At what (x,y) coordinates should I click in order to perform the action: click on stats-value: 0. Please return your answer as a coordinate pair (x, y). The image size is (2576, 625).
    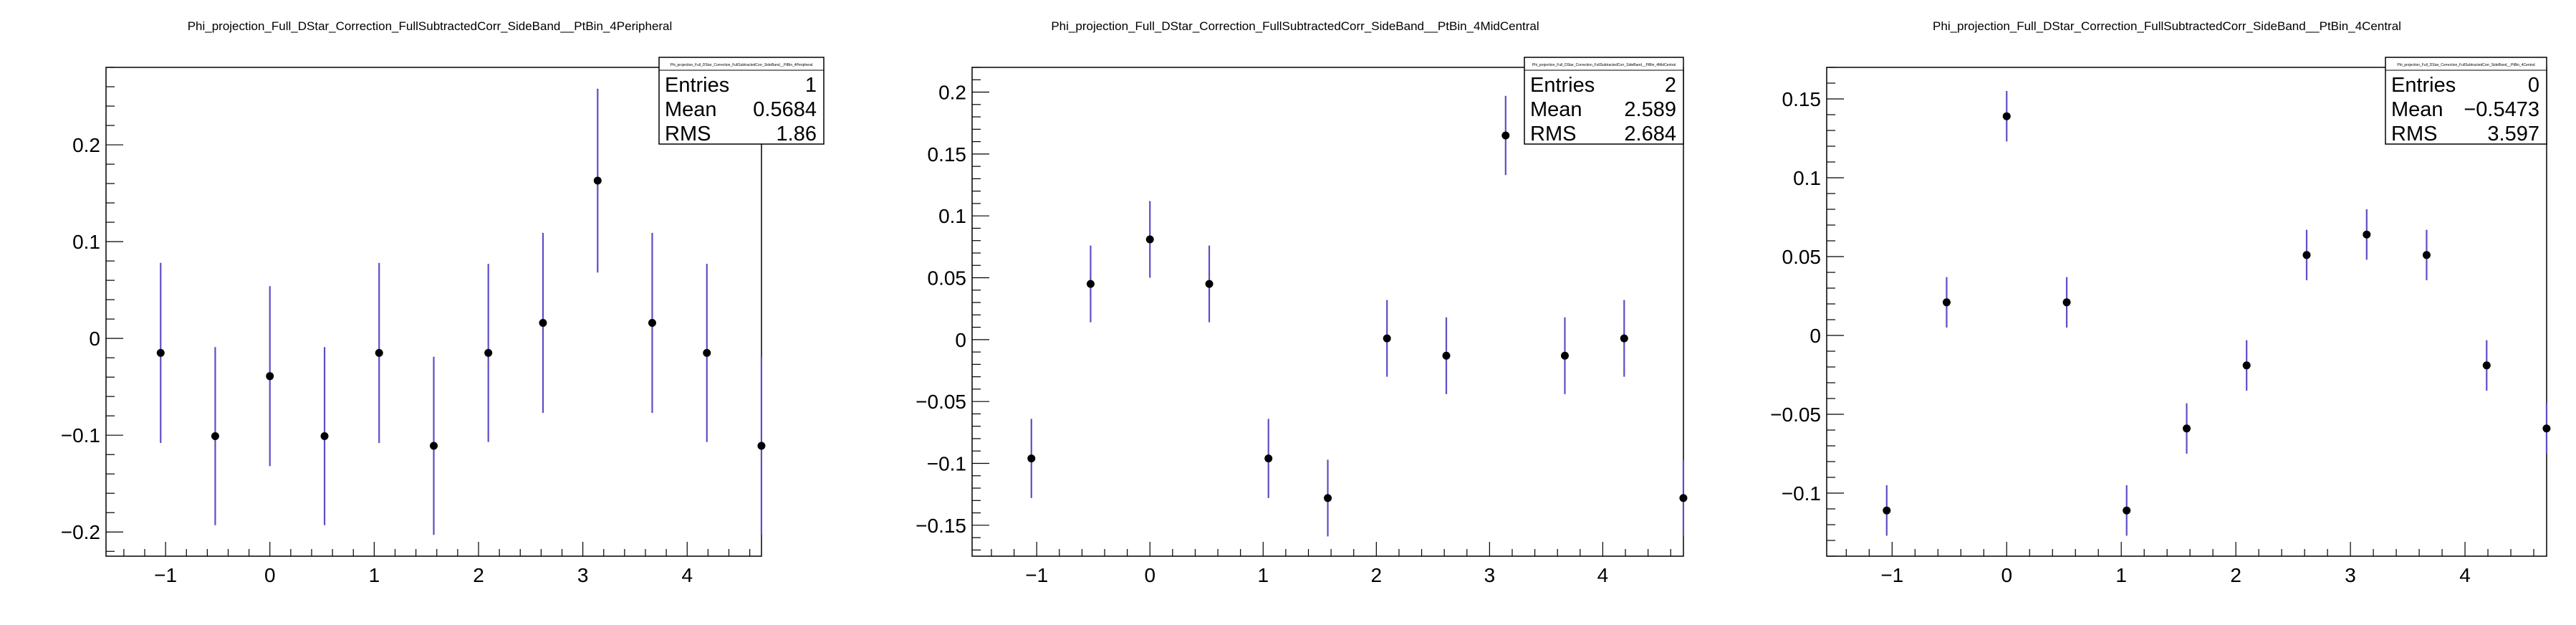
    Looking at the image, I should click on (2534, 85).